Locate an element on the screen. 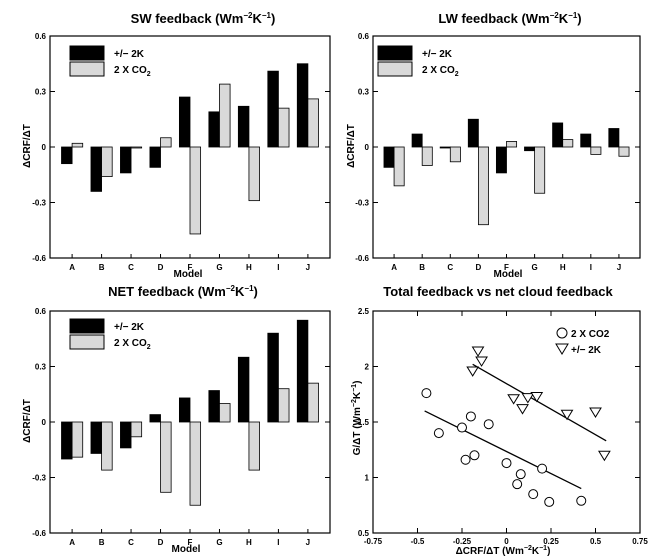 The width and height of the screenshot is (654, 558). net-bar-pm2k-j is located at coordinates (302, 371).